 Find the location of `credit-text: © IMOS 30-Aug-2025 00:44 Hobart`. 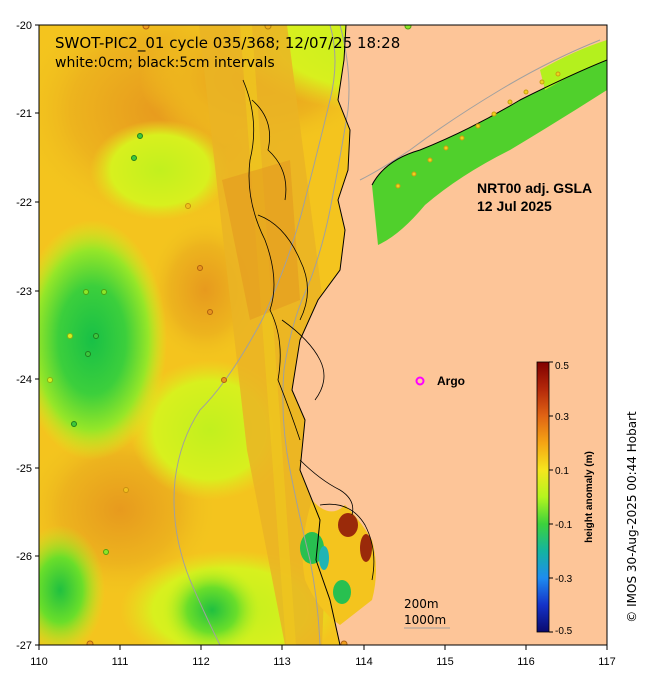

credit-text: © IMOS 30-Aug-2025 00:44 Hobart is located at coordinates (632, 517).